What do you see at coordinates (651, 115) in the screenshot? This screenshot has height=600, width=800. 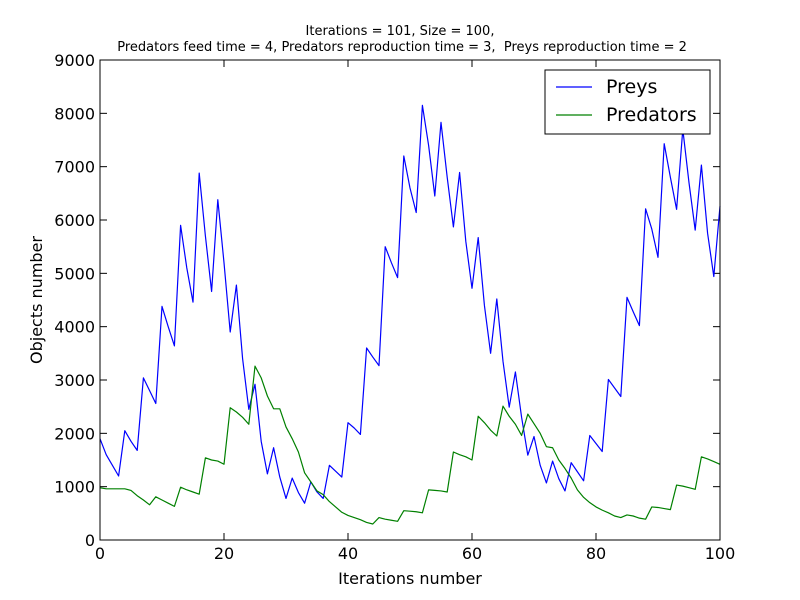 I see `legend-label-predators: Predators` at bounding box center [651, 115].